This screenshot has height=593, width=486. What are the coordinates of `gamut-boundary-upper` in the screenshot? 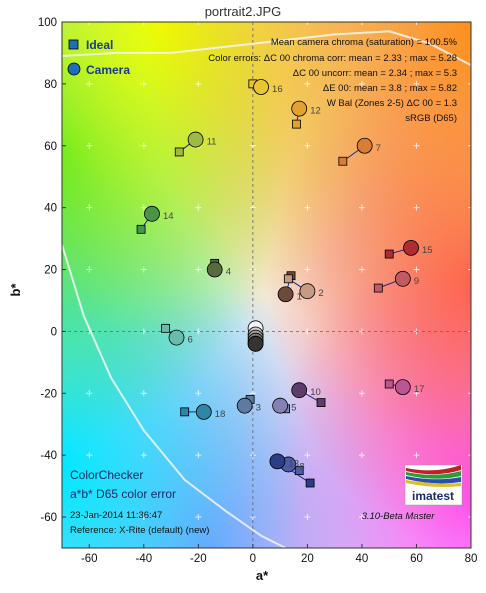 It's located at (266, 48).